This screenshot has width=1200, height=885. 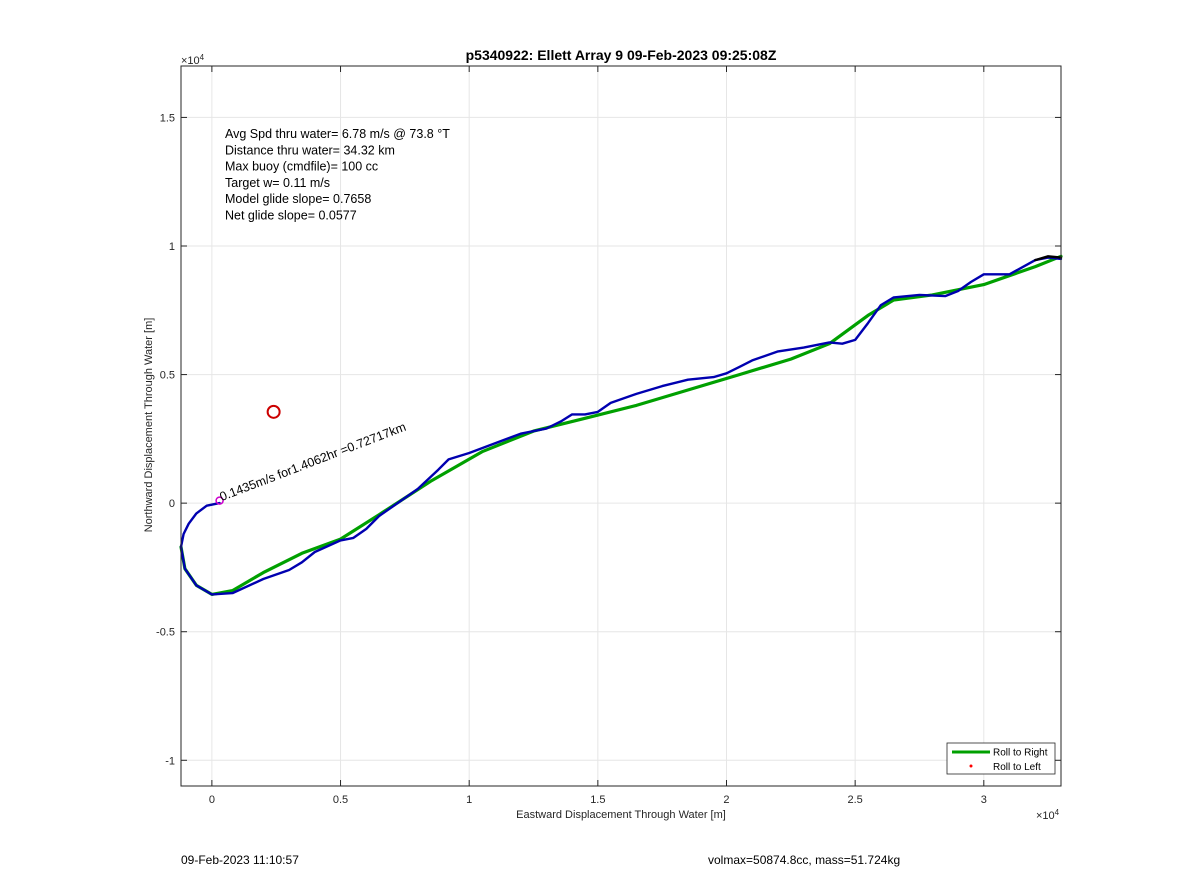 What do you see at coordinates (597, 800) in the screenshot?
I see `x-tick-label: 1.5` at bounding box center [597, 800].